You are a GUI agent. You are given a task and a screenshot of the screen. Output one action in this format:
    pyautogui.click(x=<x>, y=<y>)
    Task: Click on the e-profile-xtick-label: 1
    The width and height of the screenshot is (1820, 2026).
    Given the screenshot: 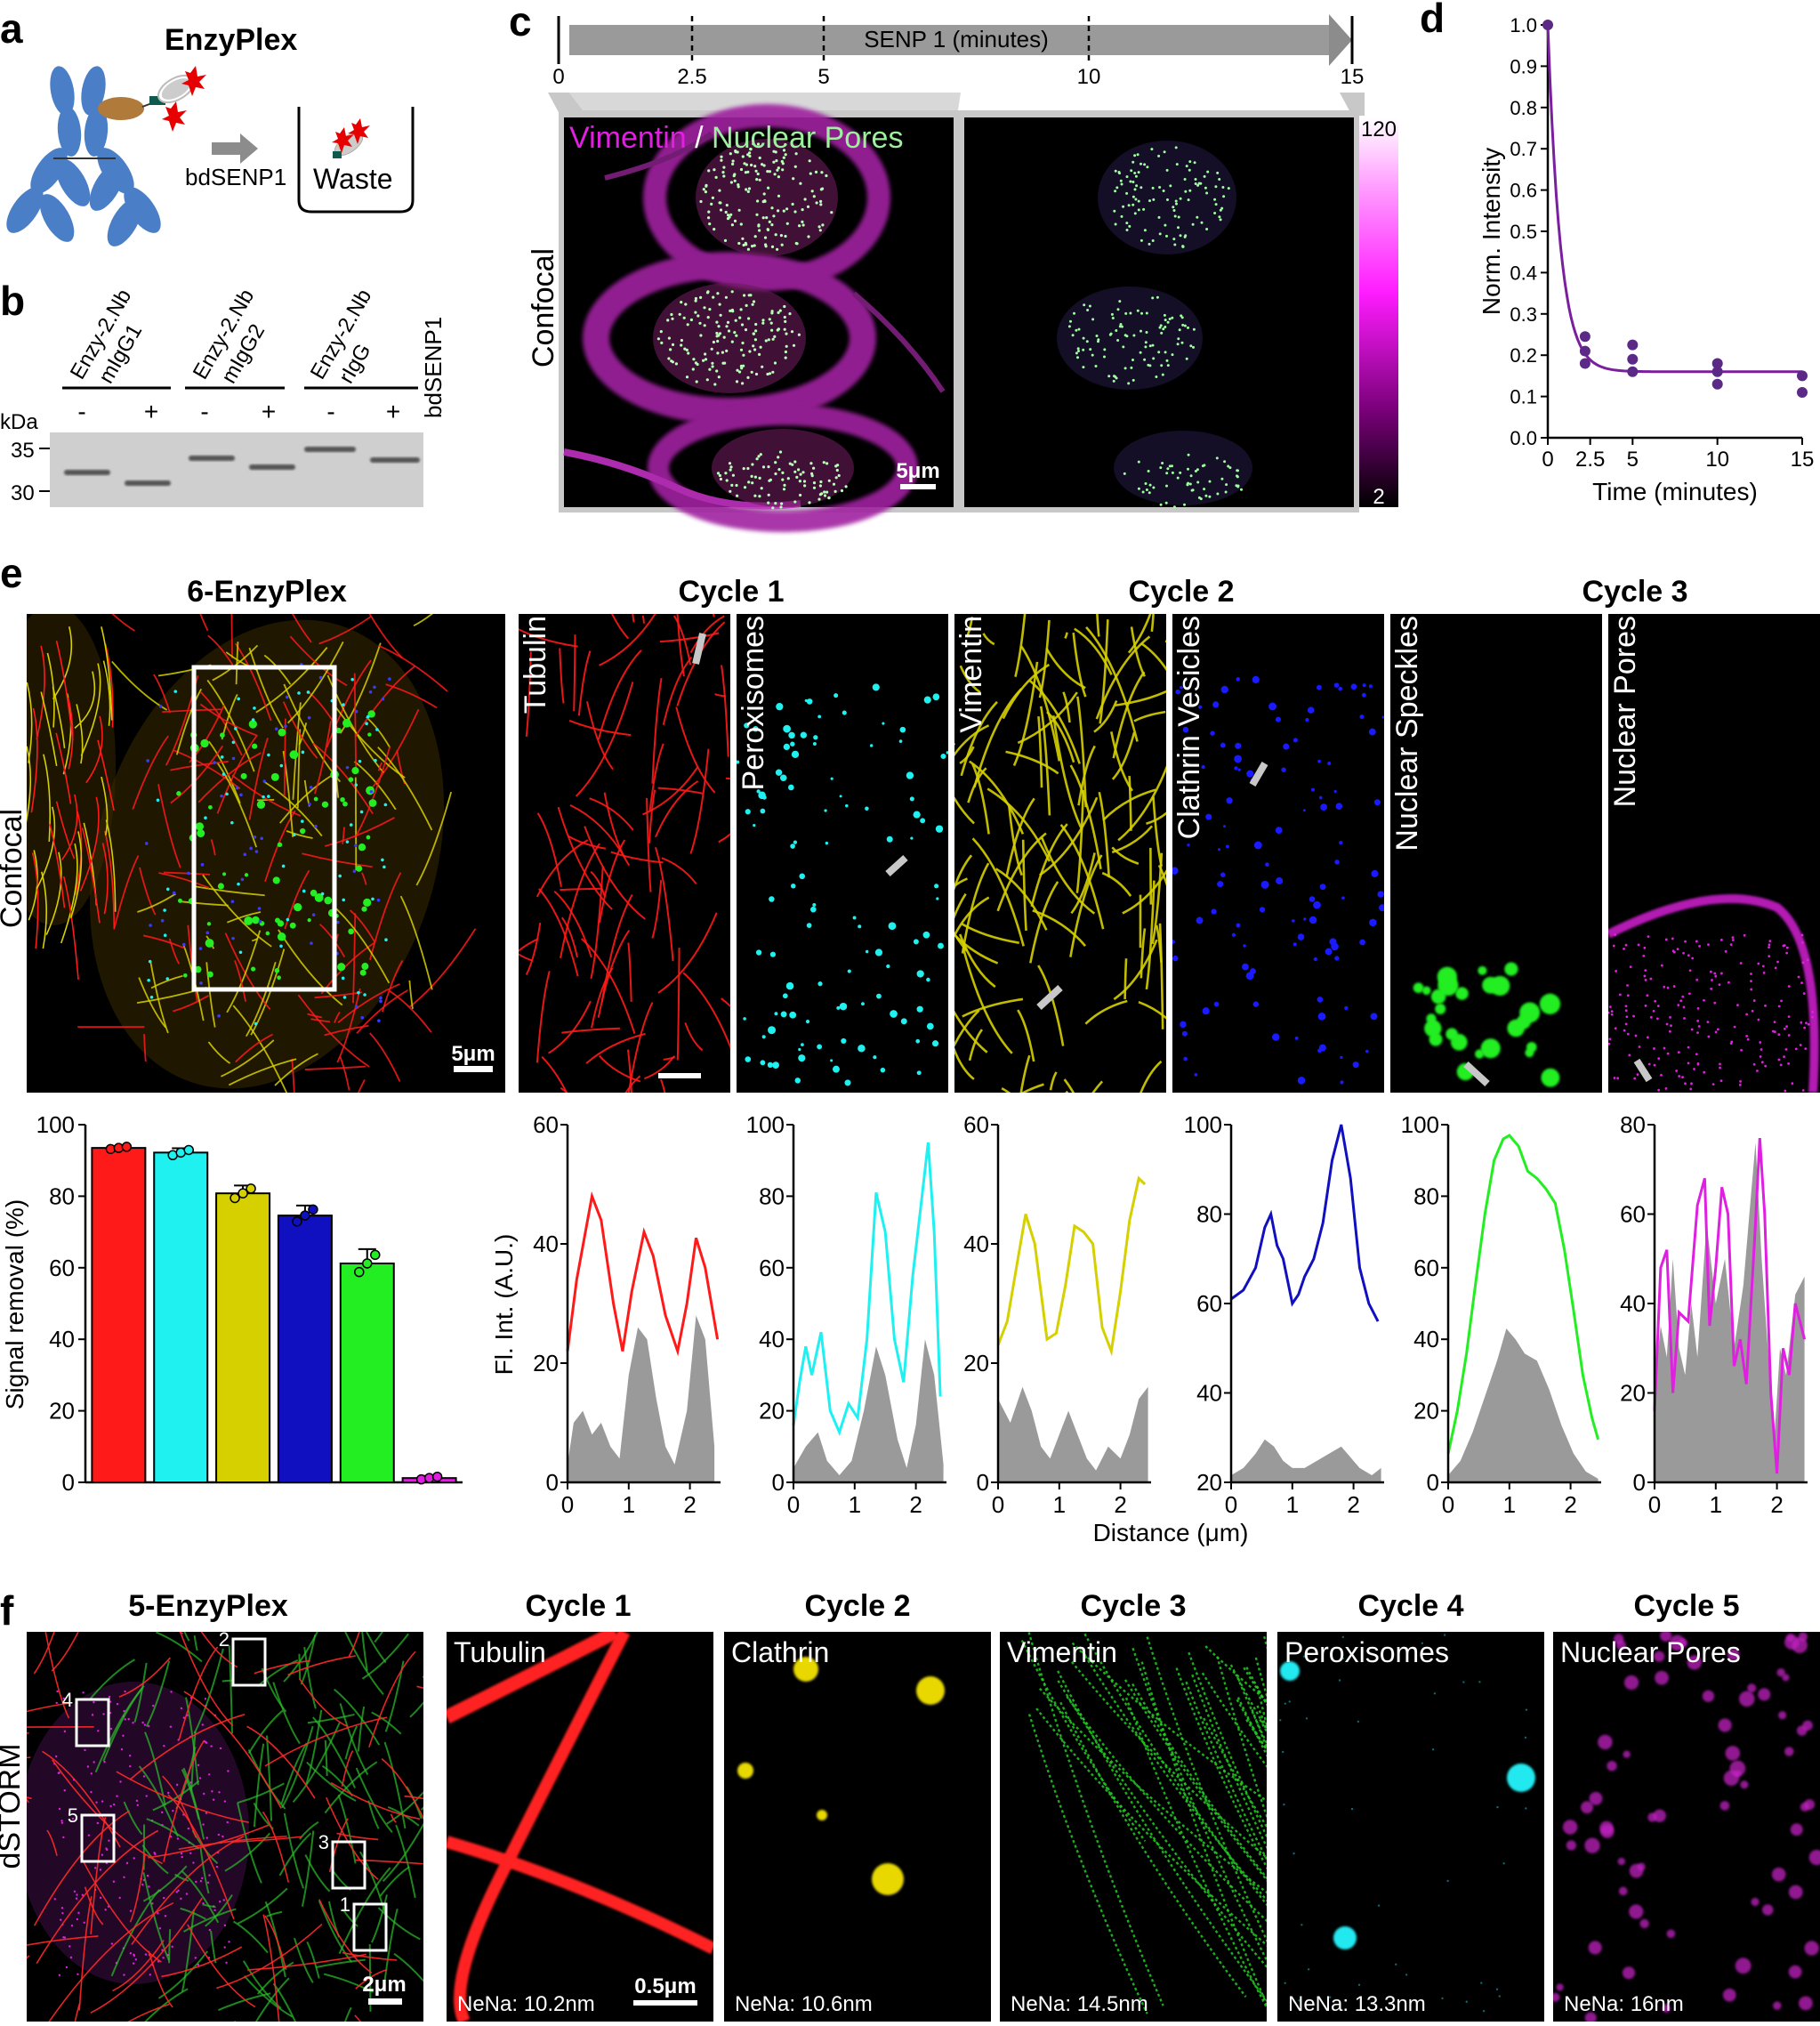 What is the action you would take?
    pyautogui.click(x=1292, y=1504)
    